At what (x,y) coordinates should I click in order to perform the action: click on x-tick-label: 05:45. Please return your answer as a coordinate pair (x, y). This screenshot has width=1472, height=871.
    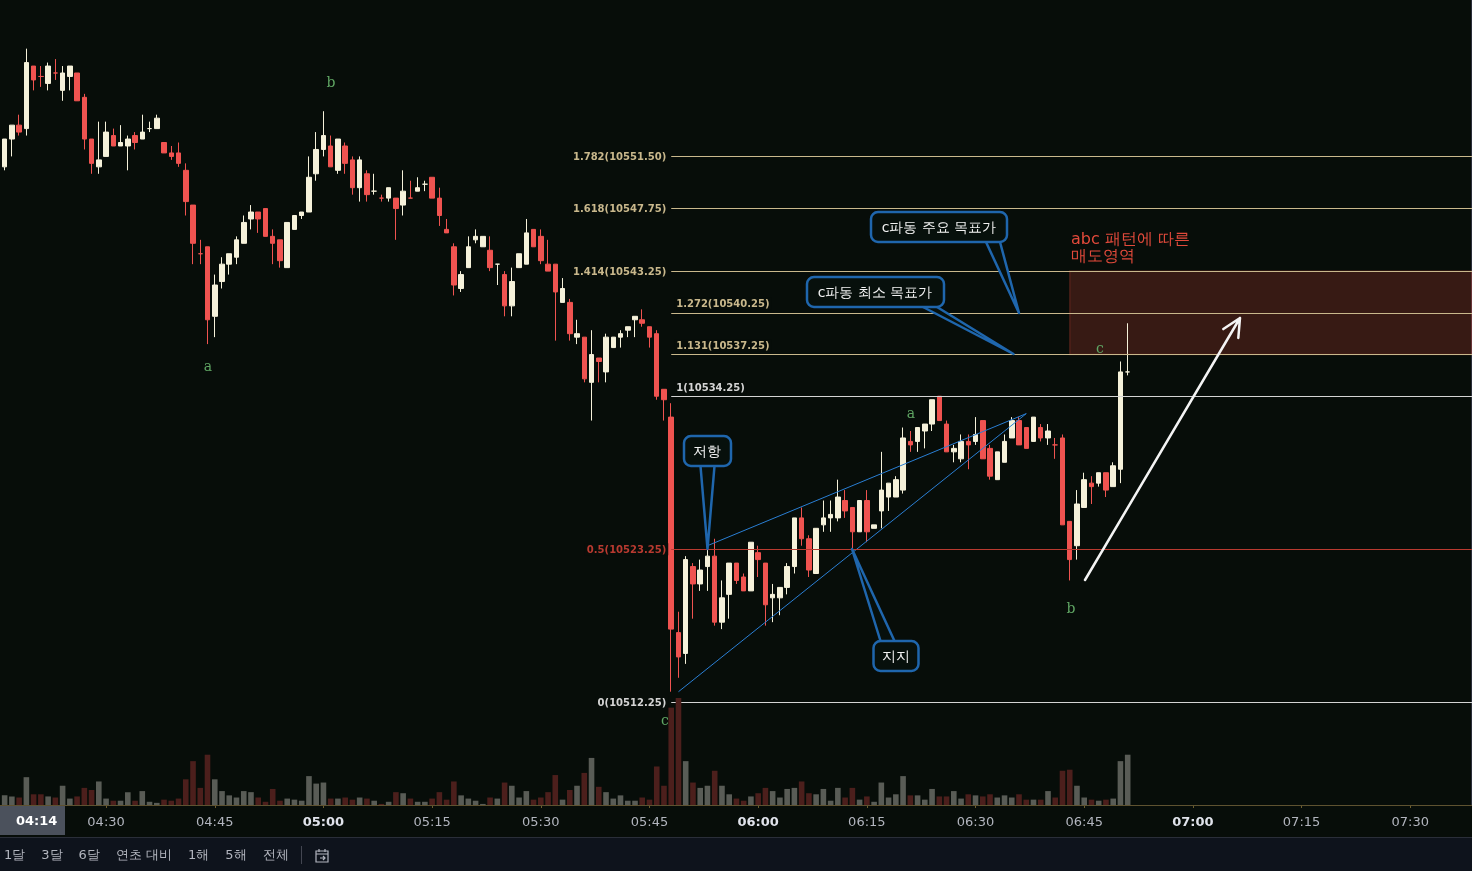
    Looking at the image, I should click on (649, 821).